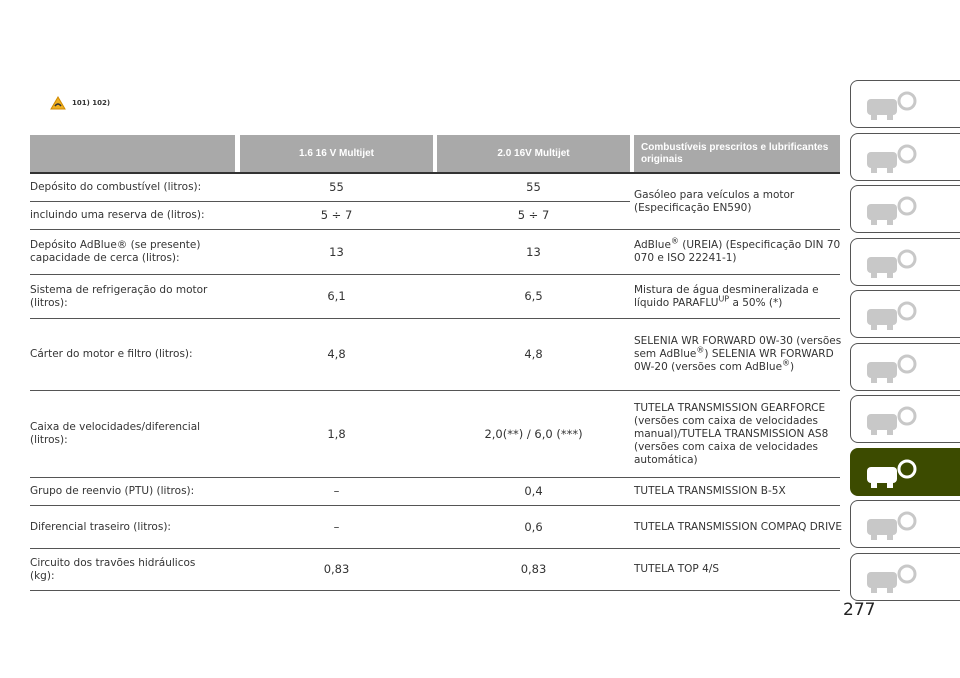 The width and height of the screenshot is (960, 678). I want to click on cell-value: 0,6, so click(533, 526).